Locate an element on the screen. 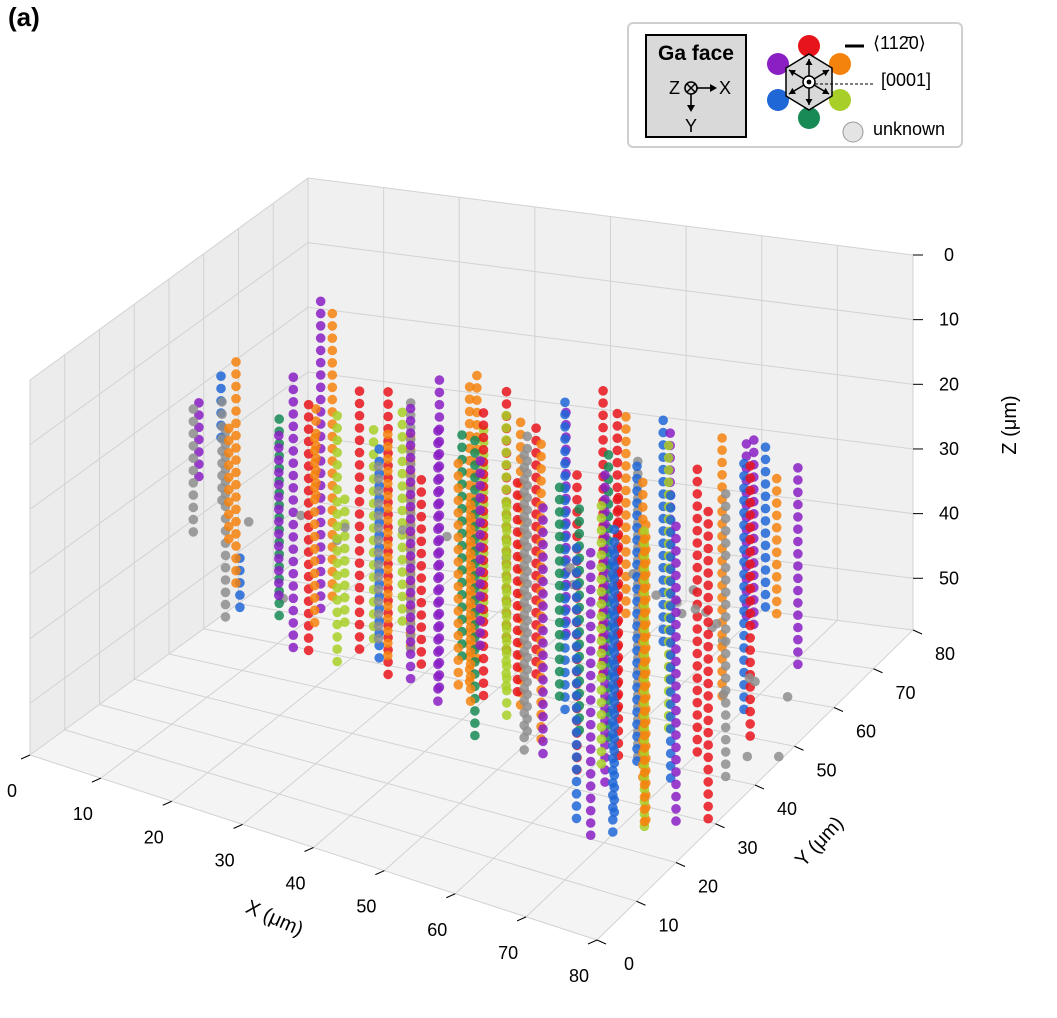 This screenshot has width=1057, height=1018. color-dot-top-right is located at coordinates (840, 64).